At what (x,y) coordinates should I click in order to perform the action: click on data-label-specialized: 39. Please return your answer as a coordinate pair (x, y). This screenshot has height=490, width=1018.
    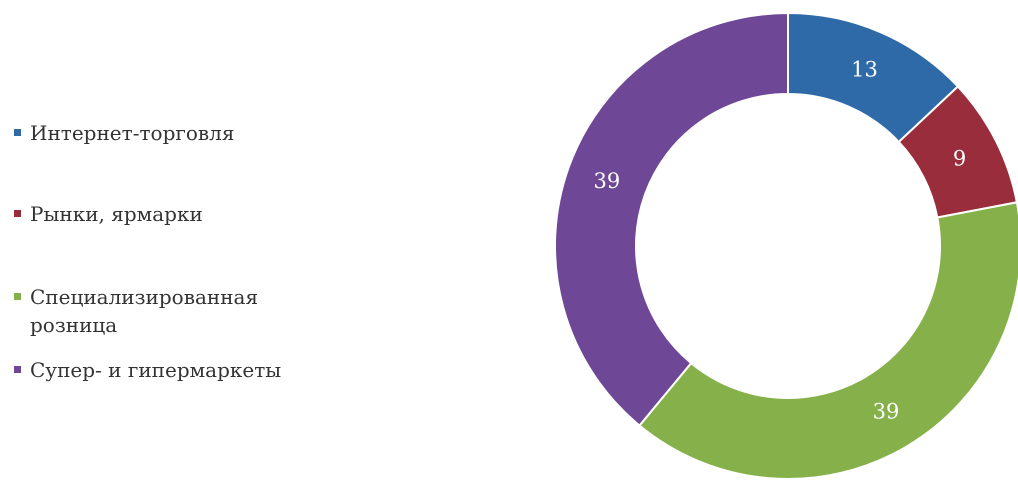
    Looking at the image, I should click on (886, 412).